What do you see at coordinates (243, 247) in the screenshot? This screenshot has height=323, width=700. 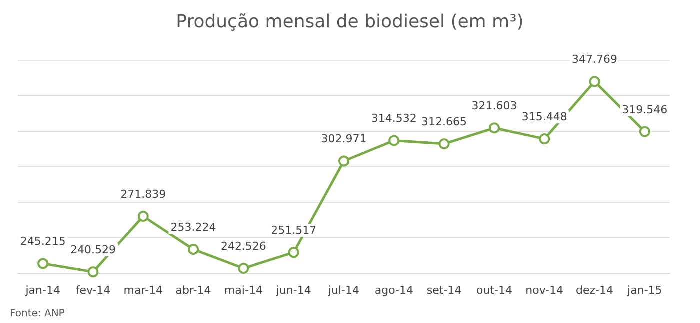 I see `data-label: 242.526` at bounding box center [243, 247].